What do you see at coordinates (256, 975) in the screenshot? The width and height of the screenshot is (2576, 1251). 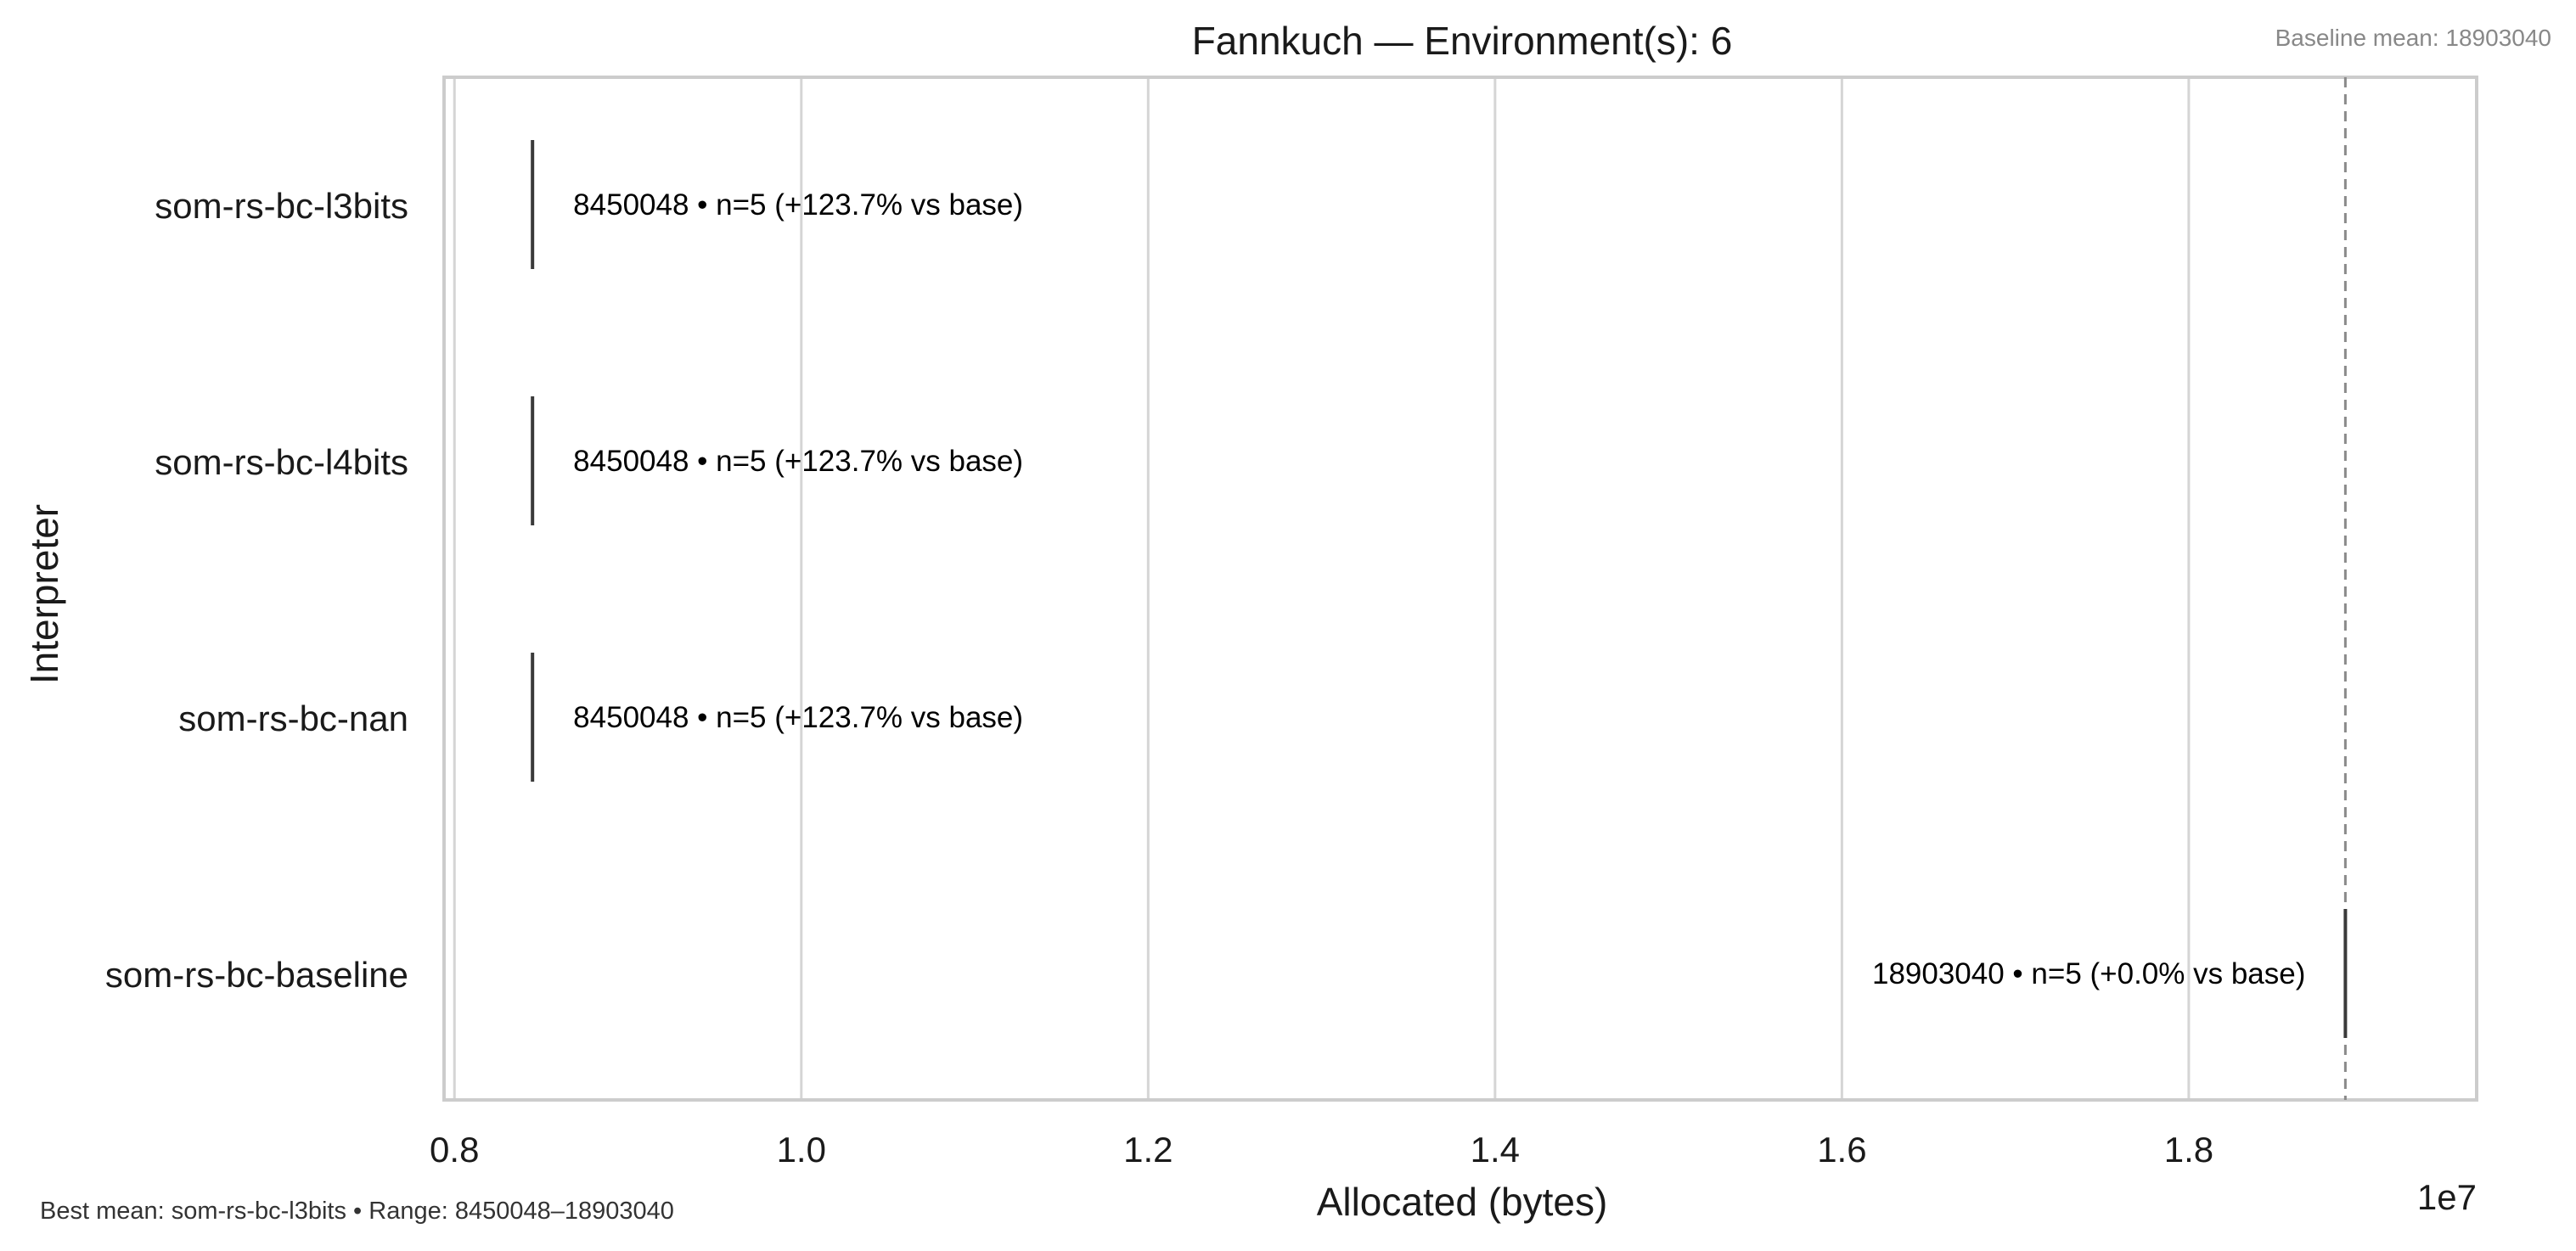 I see `y-tick-label: som-rs-bc-baseline` at bounding box center [256, 975].